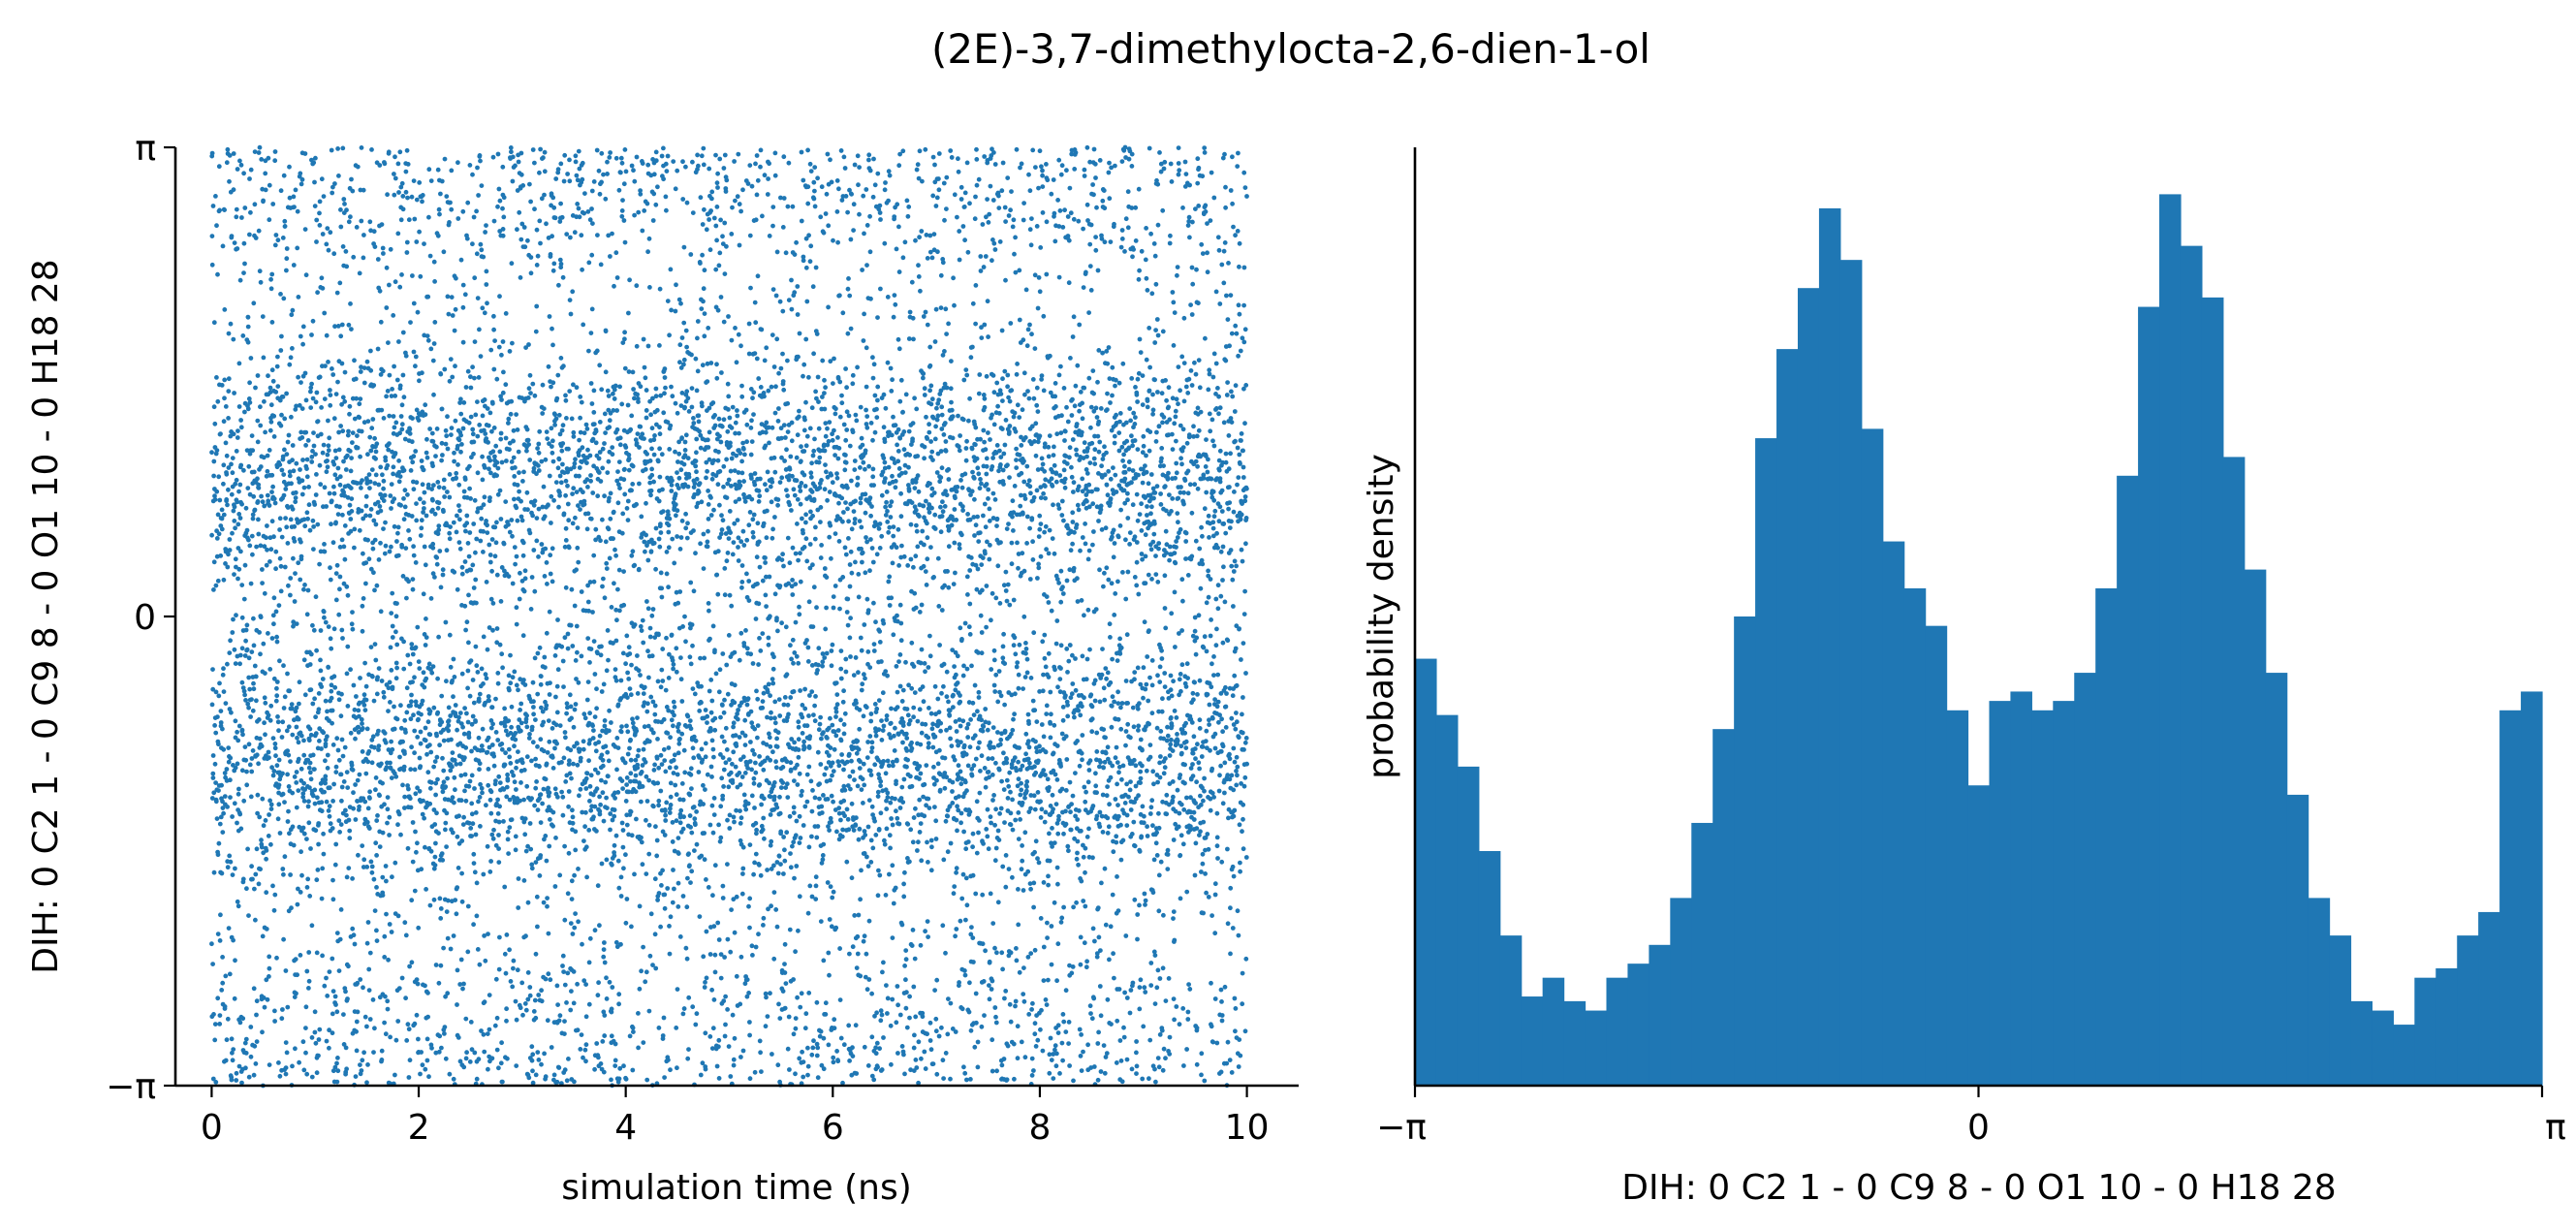  I want to click on scatter-x-tick-label: 4, so click(625, 1128).